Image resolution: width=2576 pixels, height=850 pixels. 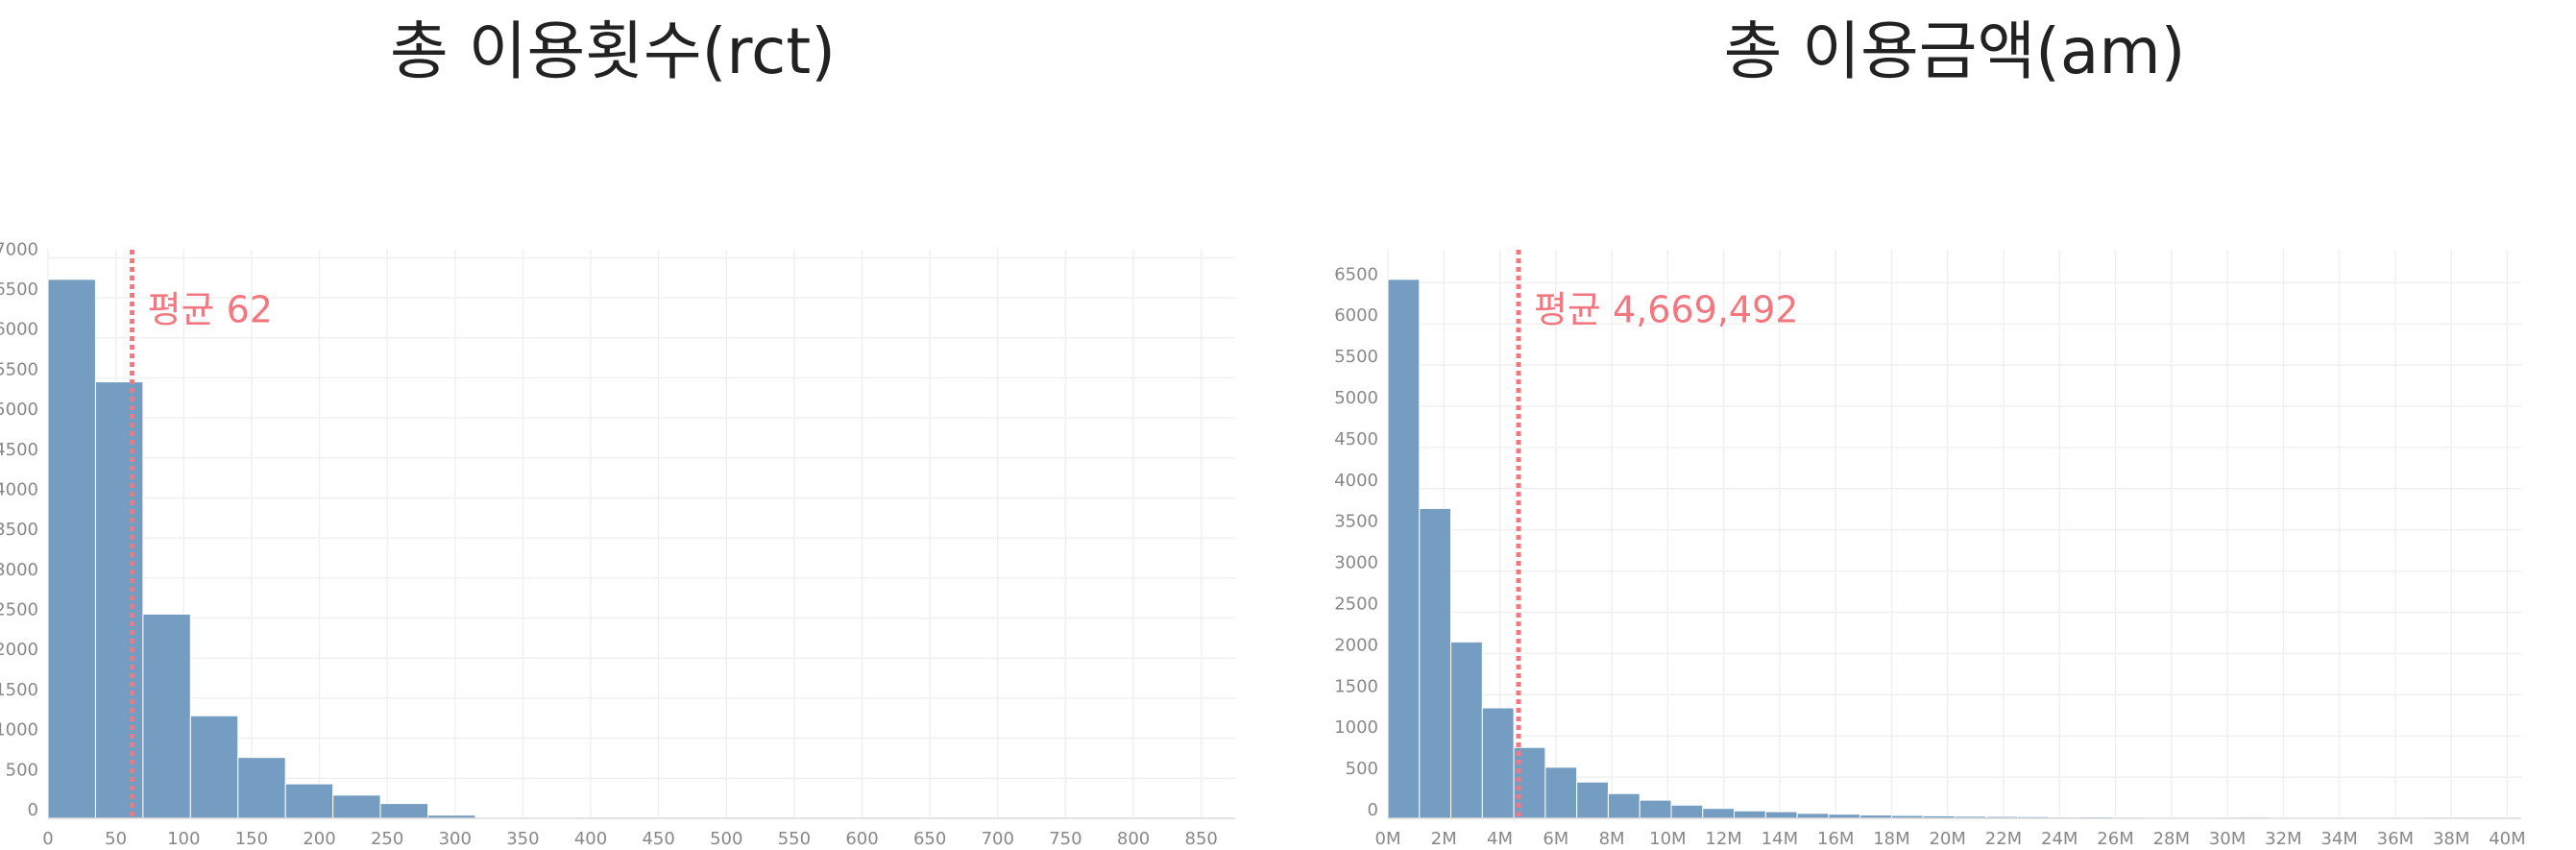 What do you see at coordinates (1947, 839) in the screenshot?
I see `x-tick-label: 20M` at bounding box center [1947, 839].